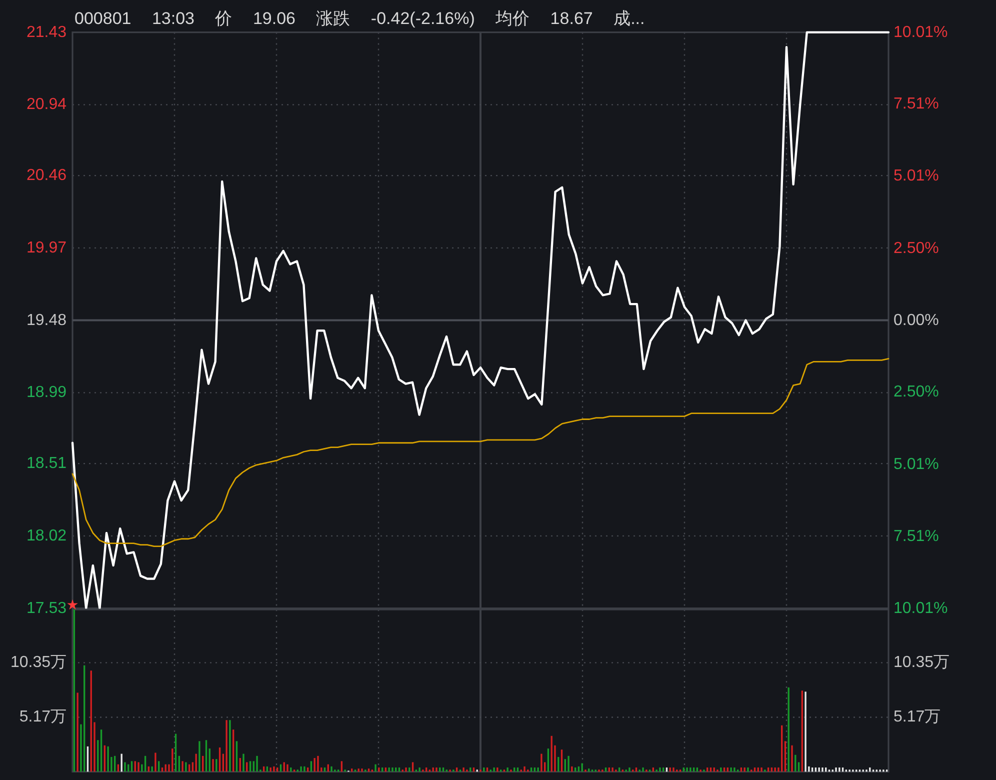 Image resolution: width=996 pixels, height=780 pixels. What do you see at coordinates (72, 604) in the screenshot?
I see `annotation: ★` at bounding box center [72, 604].